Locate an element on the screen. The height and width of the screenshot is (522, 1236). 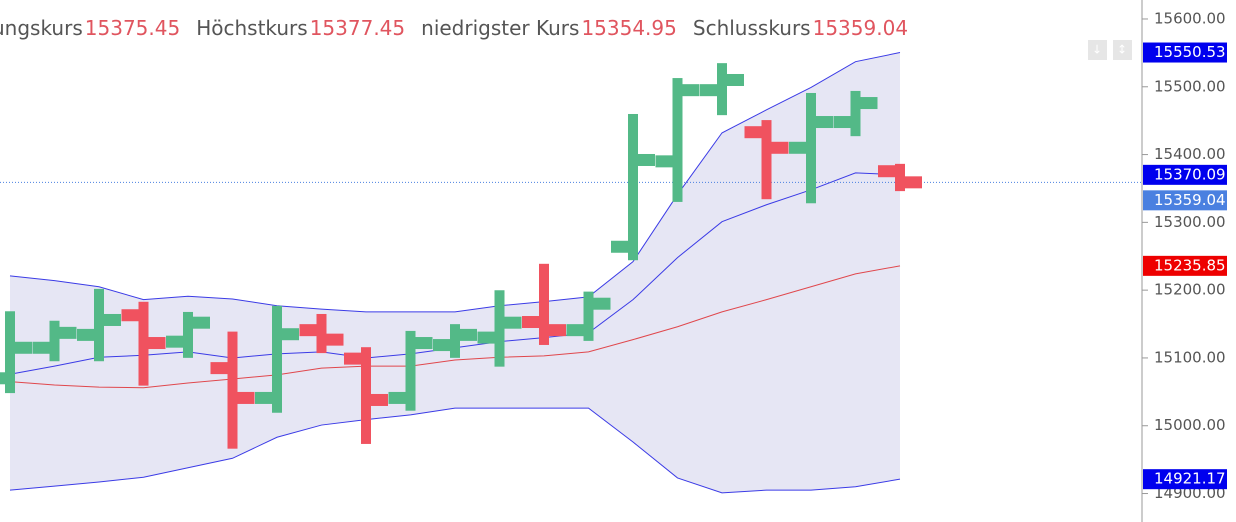
y-tick-label: 15000.00 is located at coordinates (1190, 425).